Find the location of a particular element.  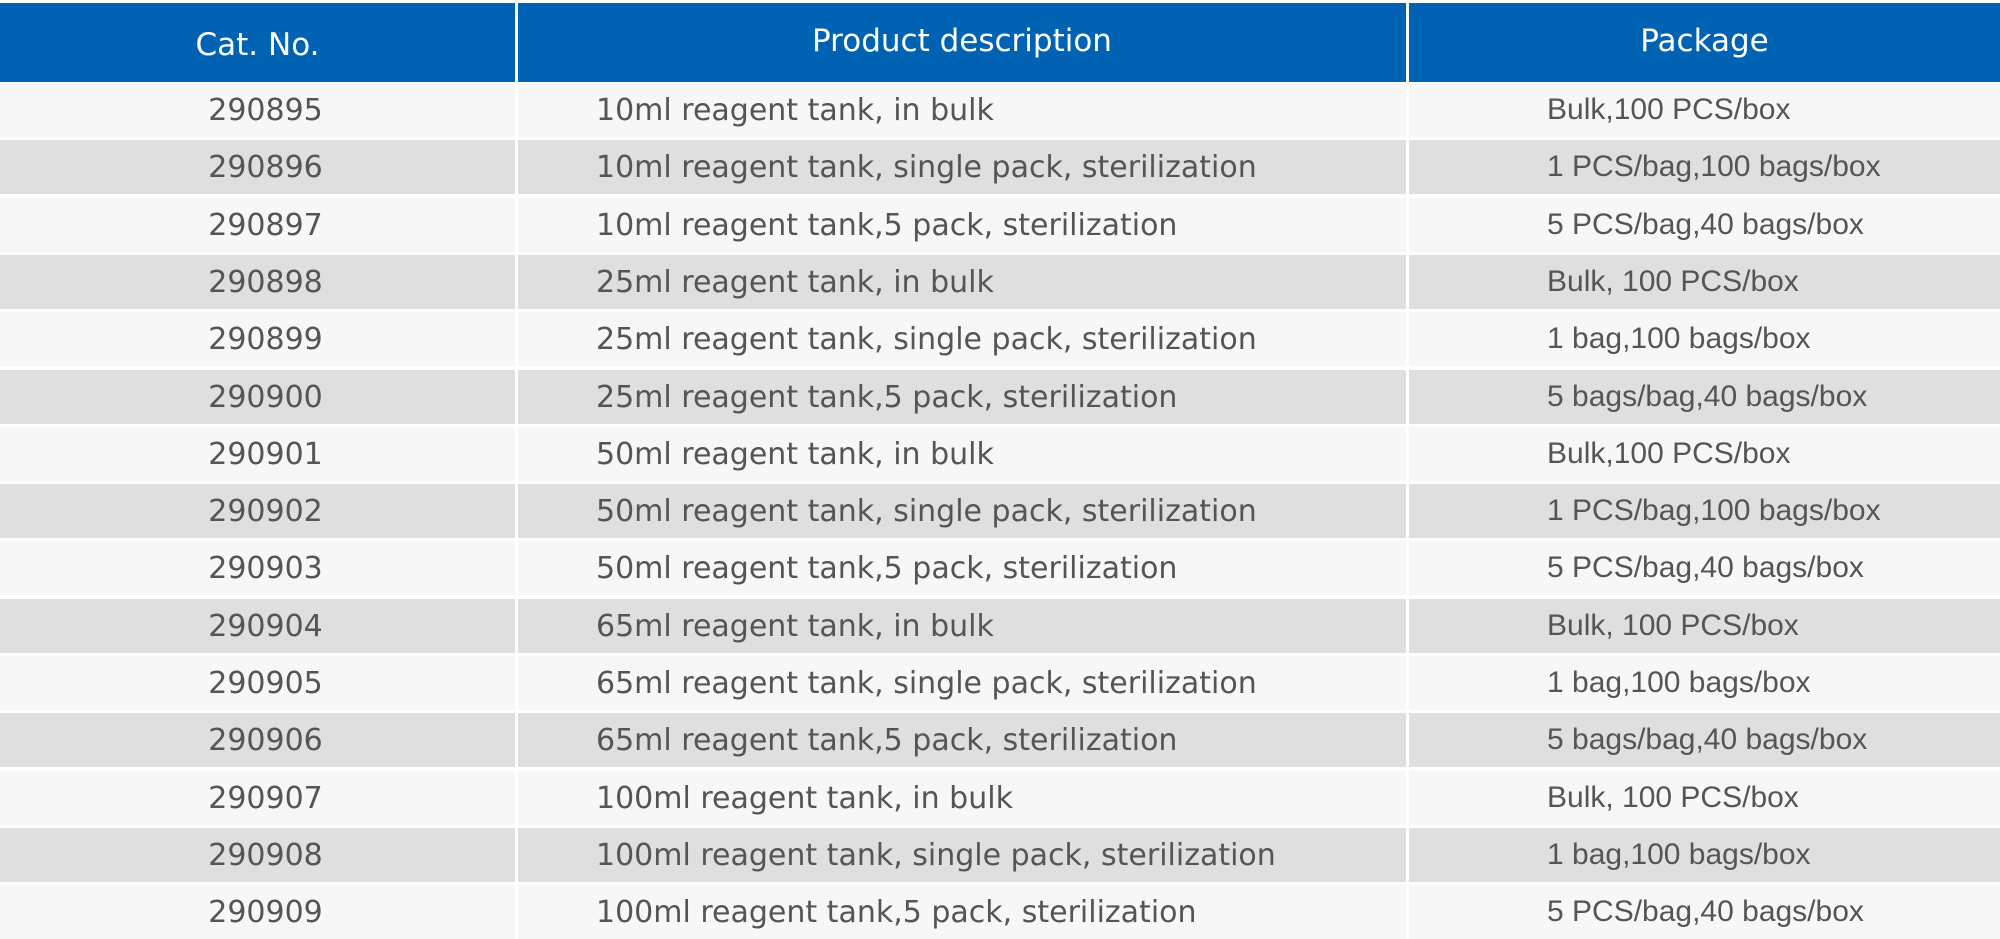

header-package-label: Package is located at coordinates (1704, 40).